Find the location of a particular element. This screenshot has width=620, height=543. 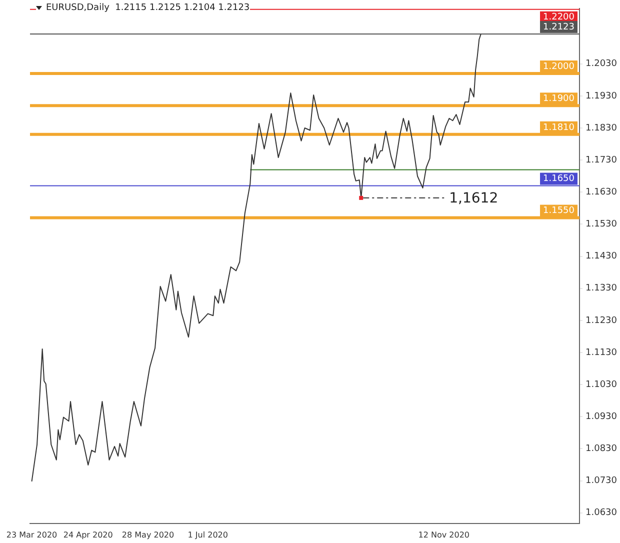

annotation: 1,1612 is located at coordinates (473, 198).